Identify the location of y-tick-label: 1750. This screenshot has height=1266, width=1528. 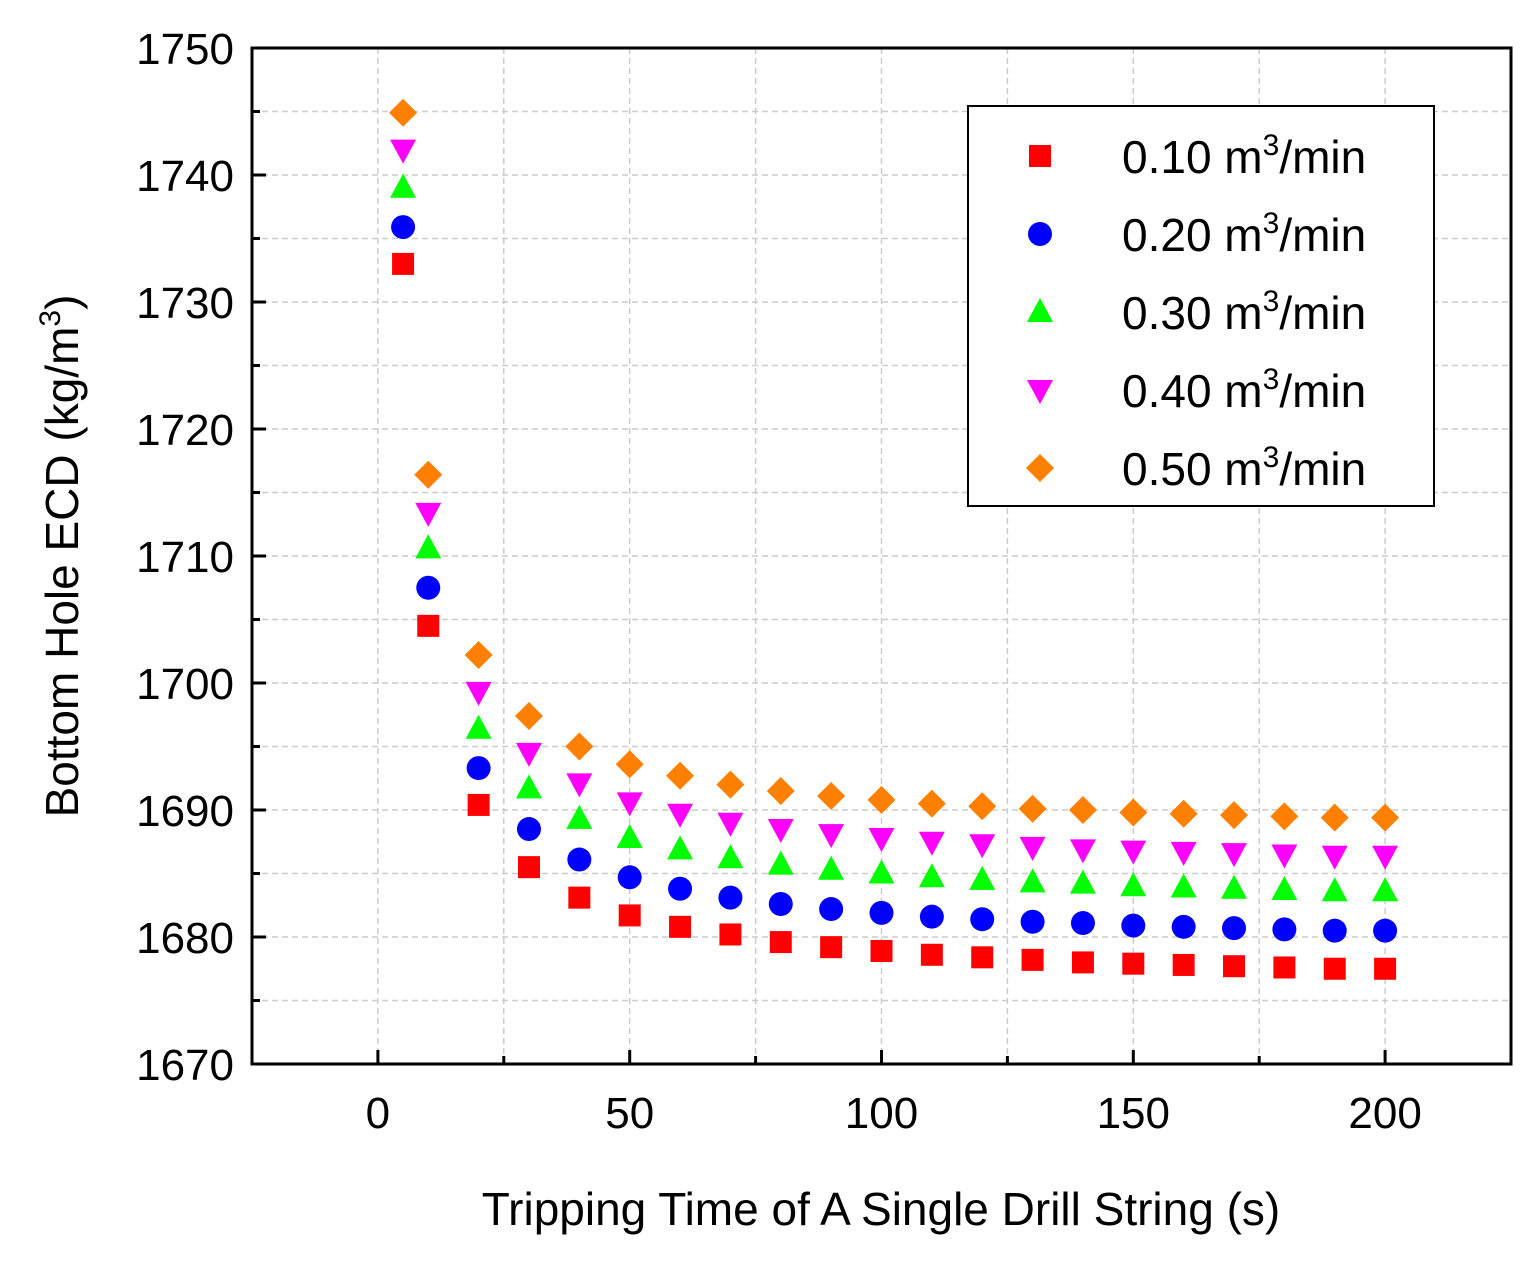
(185, 49).